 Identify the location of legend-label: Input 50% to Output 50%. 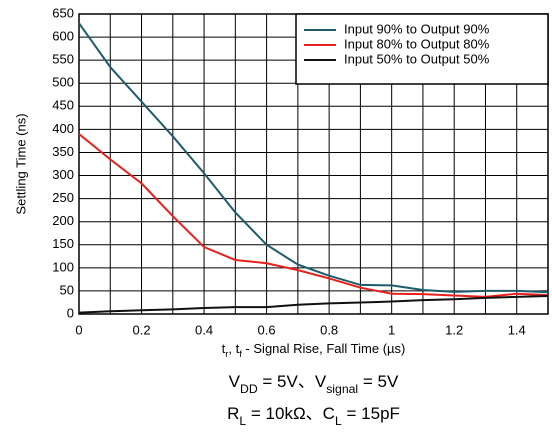
(417, 58).